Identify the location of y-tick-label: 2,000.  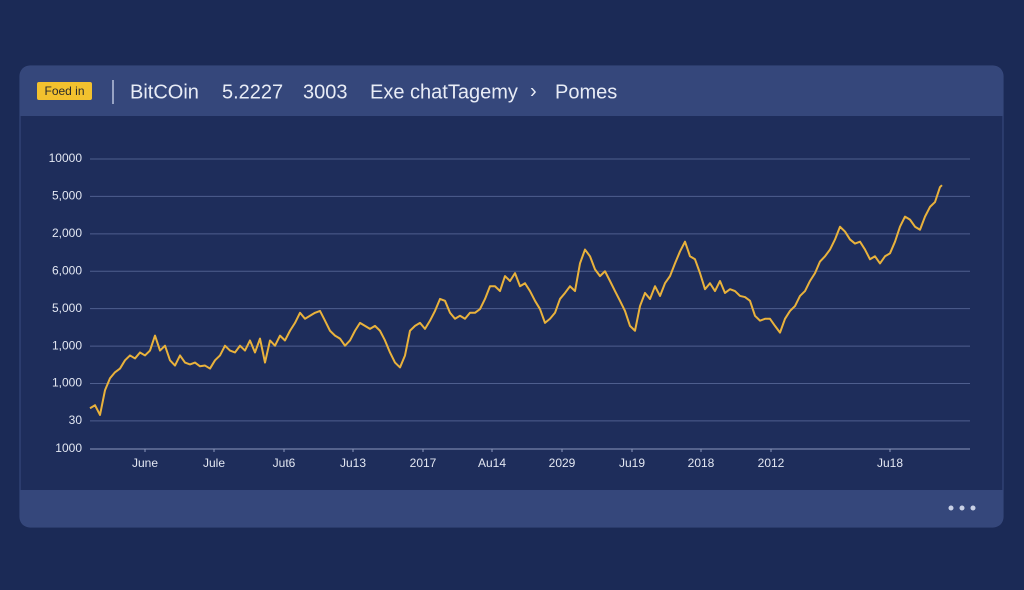
(67, 233).